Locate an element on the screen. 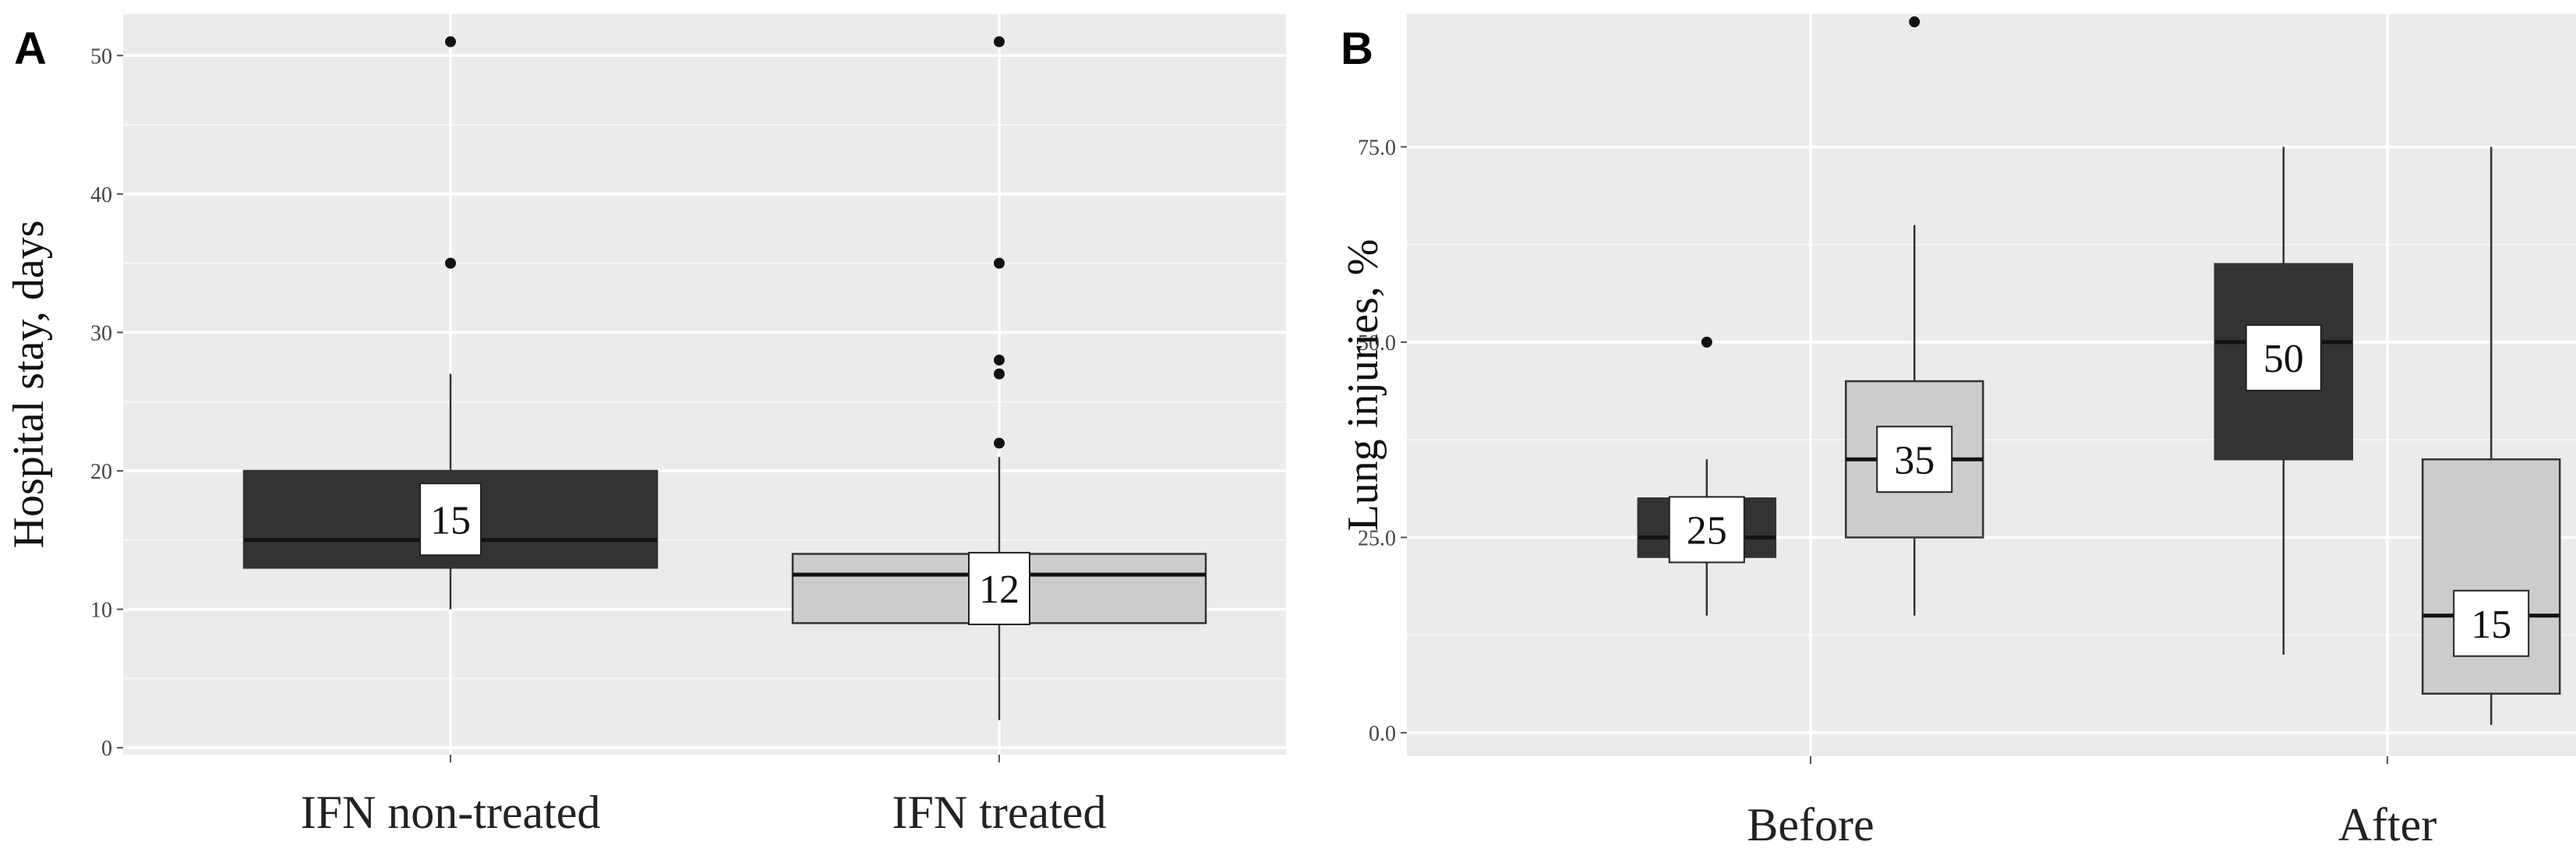 The height and width of the screenshot is (863, 2576). y-tick-label: 50.0 is located at coordinates (1377, 343).